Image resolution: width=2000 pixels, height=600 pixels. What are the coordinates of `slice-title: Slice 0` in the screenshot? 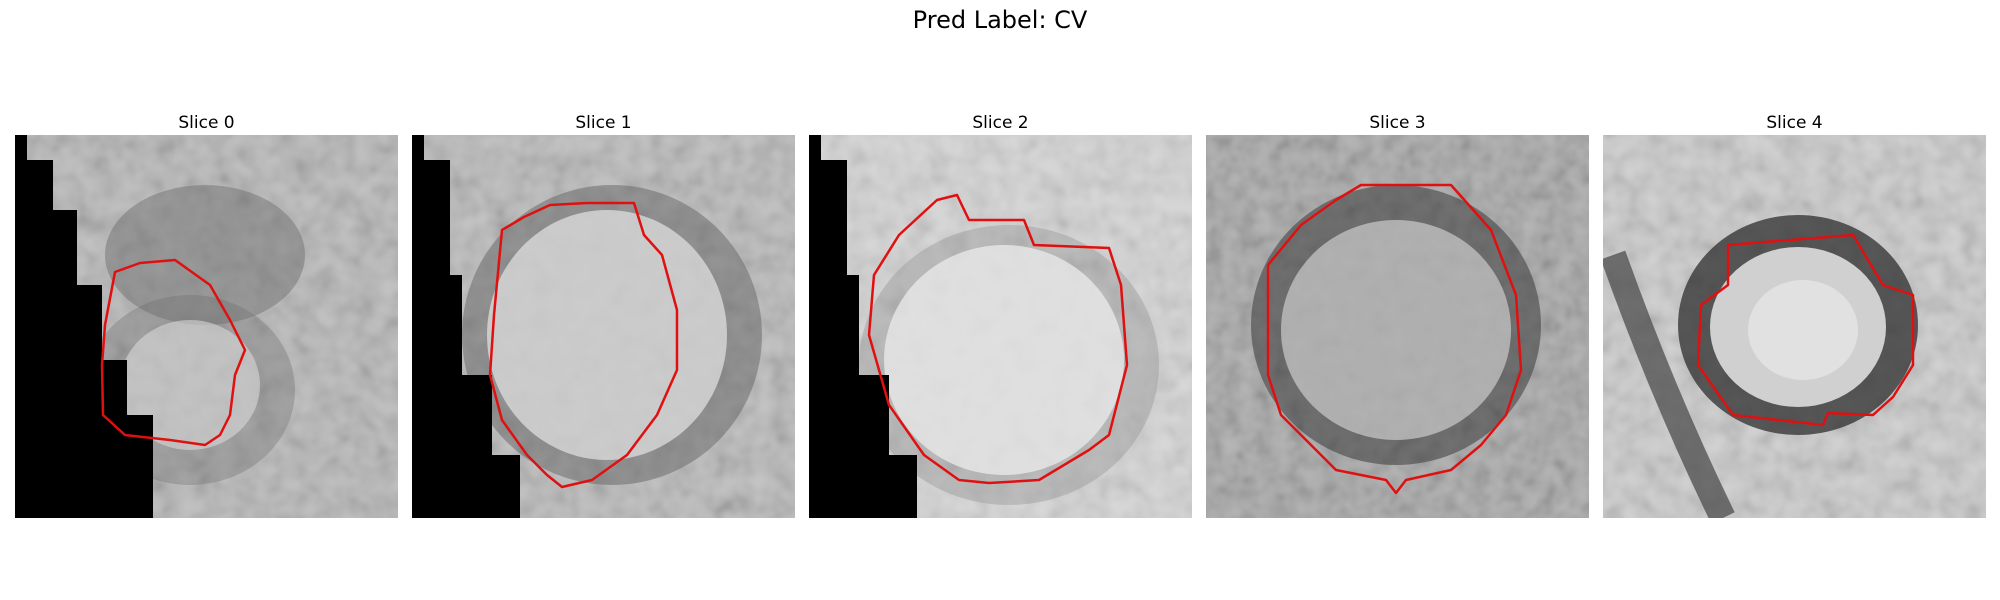 It's located at (206, 123).